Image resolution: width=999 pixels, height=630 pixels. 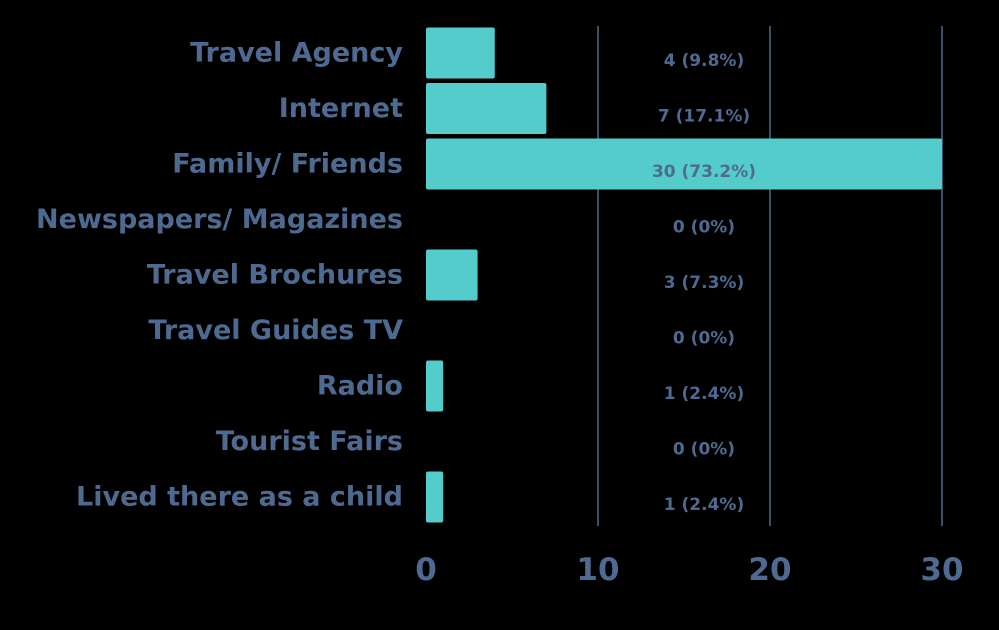 I want to click on data-label: 30 (73.2%), so click(x=704, y=172).